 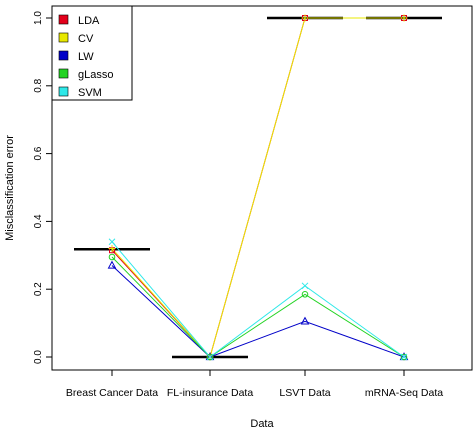 What do you see at coordinates (63, 37) in the screenshot?
I see `legend-swatch-cv` at bounding box center [63, 37].